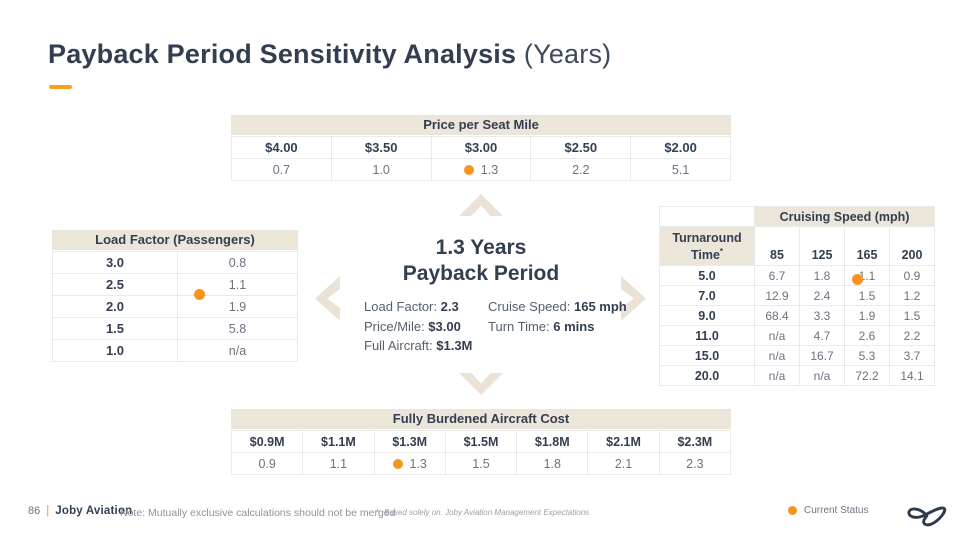 This screenshot has width=960, height=540. I want to click on speed-header-cell: 165, so click(867, 246).